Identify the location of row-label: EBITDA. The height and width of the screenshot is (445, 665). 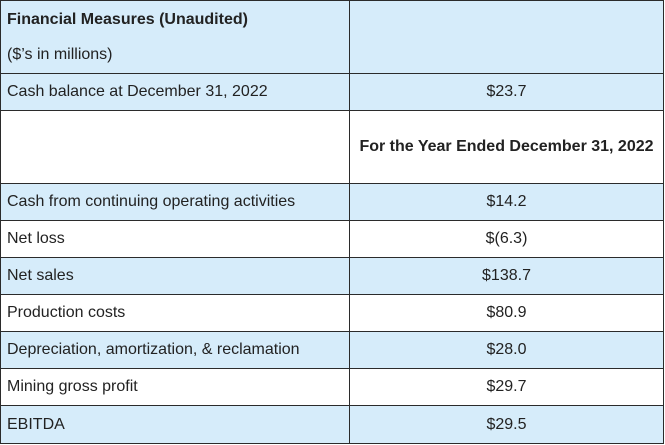
(175, 424).